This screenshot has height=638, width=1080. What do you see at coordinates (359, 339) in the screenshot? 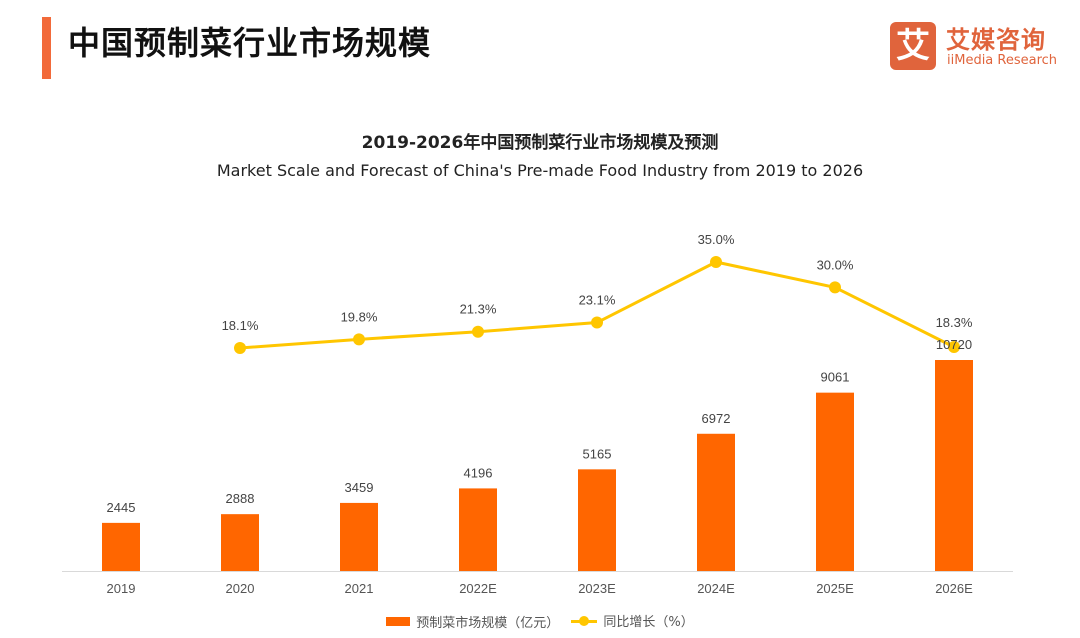
I see `growth-point-2021` at bounding box center [359, 339].